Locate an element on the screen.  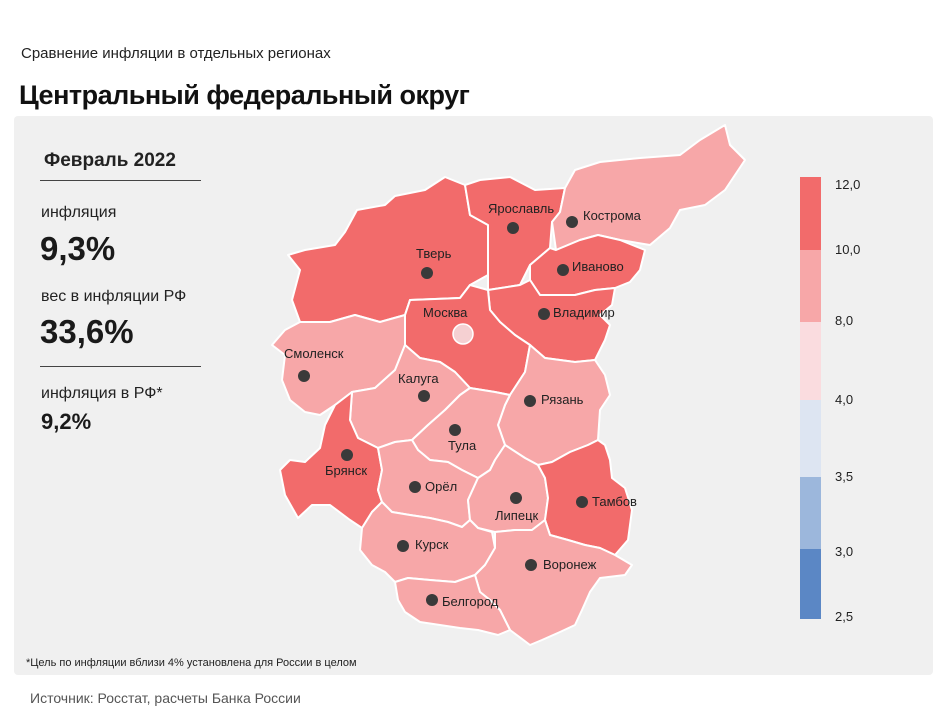
city-label-orel: Орёл is located at coordinates (441, 486).